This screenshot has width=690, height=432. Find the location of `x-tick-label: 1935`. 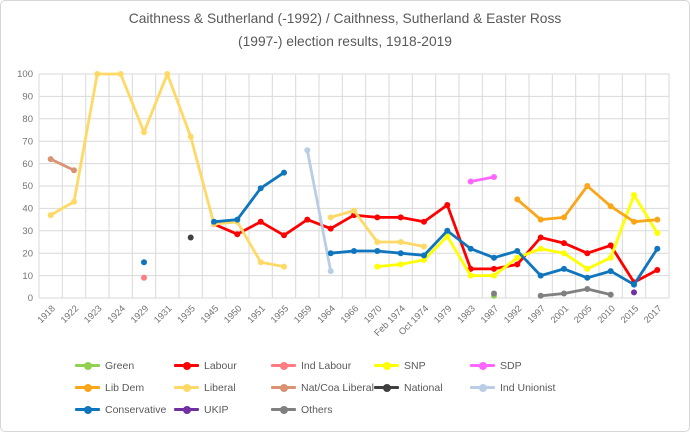

x-tick-label: 1935 is located at coordinates (186, 314).